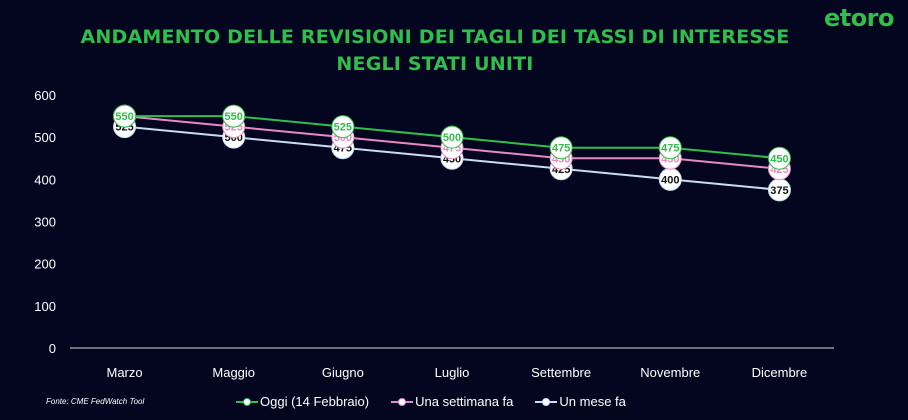  Describe the element at coordinates (45, 264) in the screenshot. I see `y-tick-label: 200` at that location.